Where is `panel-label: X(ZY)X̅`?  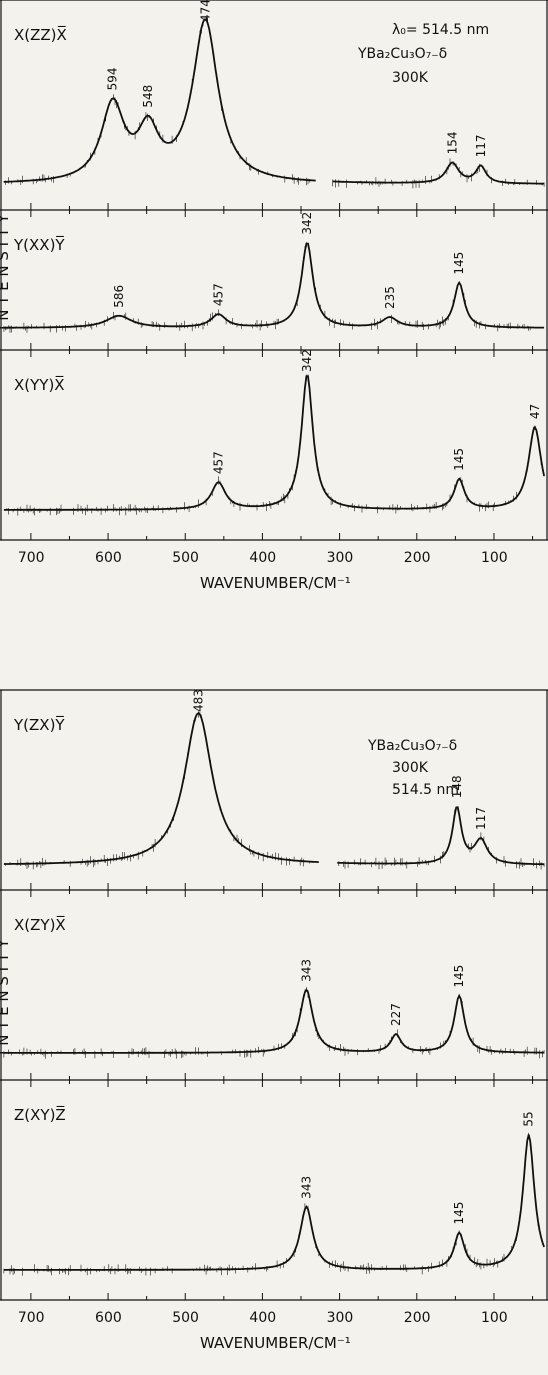
panel-label: X(ZY)X̅ is located at coordinates (40, 924).